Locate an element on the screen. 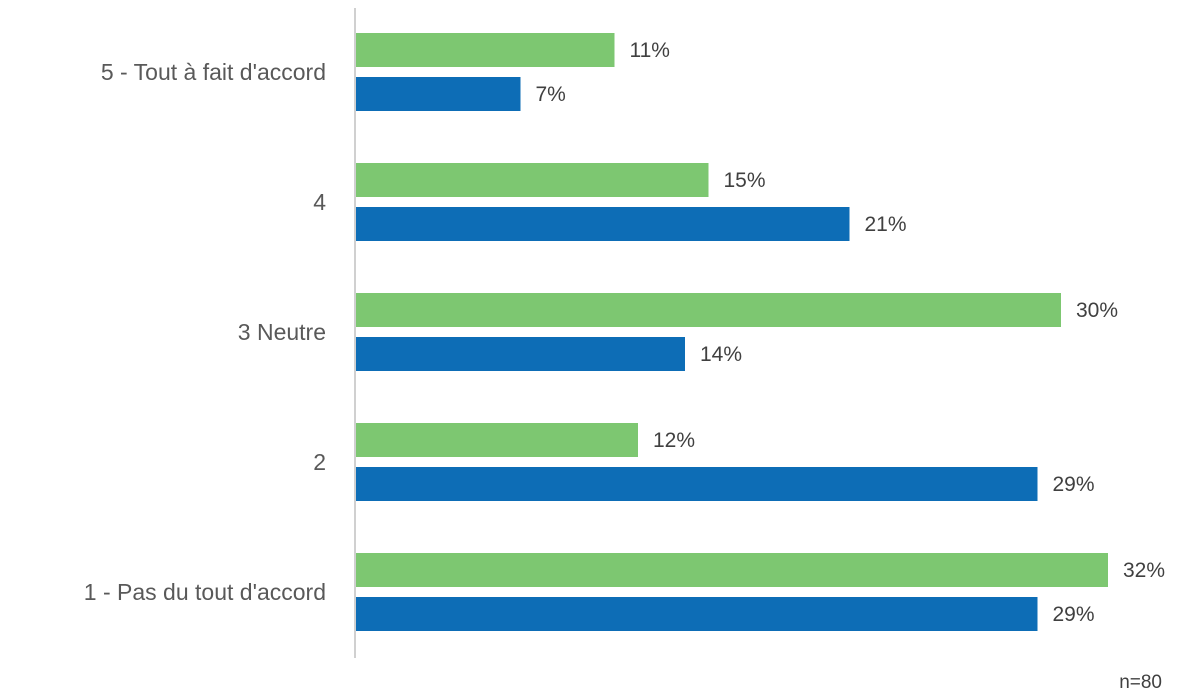 The image size is (1188, 692). data-label: 12% is located at coordinates (674, 440).